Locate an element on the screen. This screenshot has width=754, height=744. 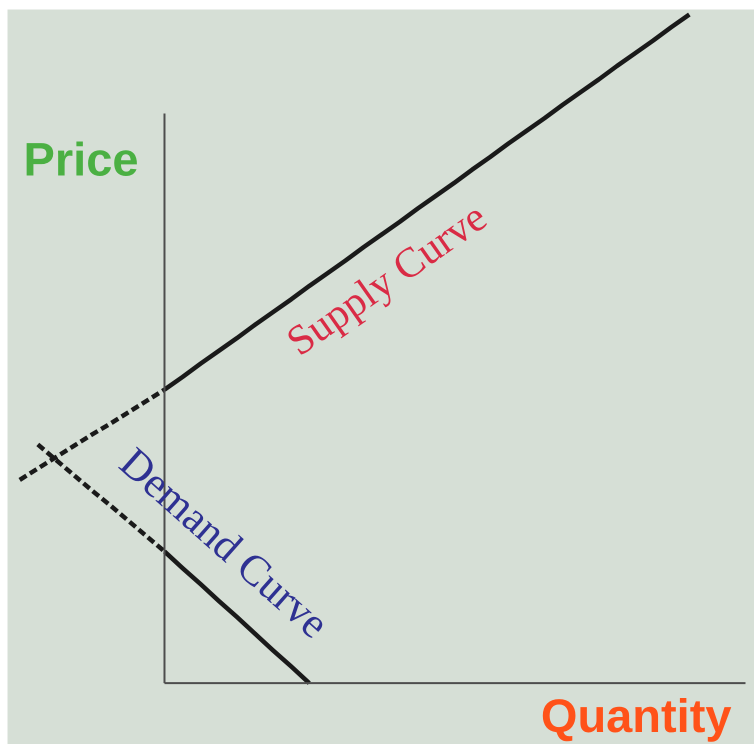
x-axis-title: Quantity is located at coordinates (636, 715).